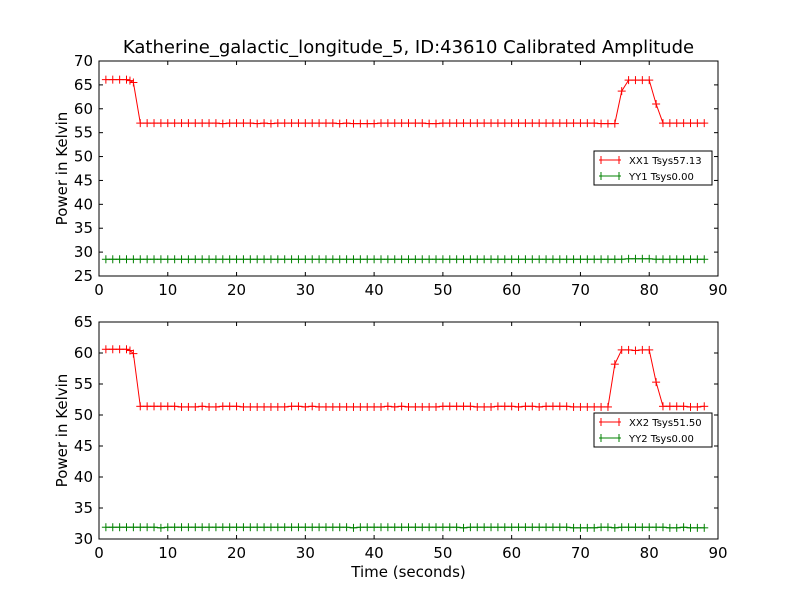 This screenshot has width=800, height=600. I want to click on legend-entry: YY1 Tsys0.00, so click(646, 177).